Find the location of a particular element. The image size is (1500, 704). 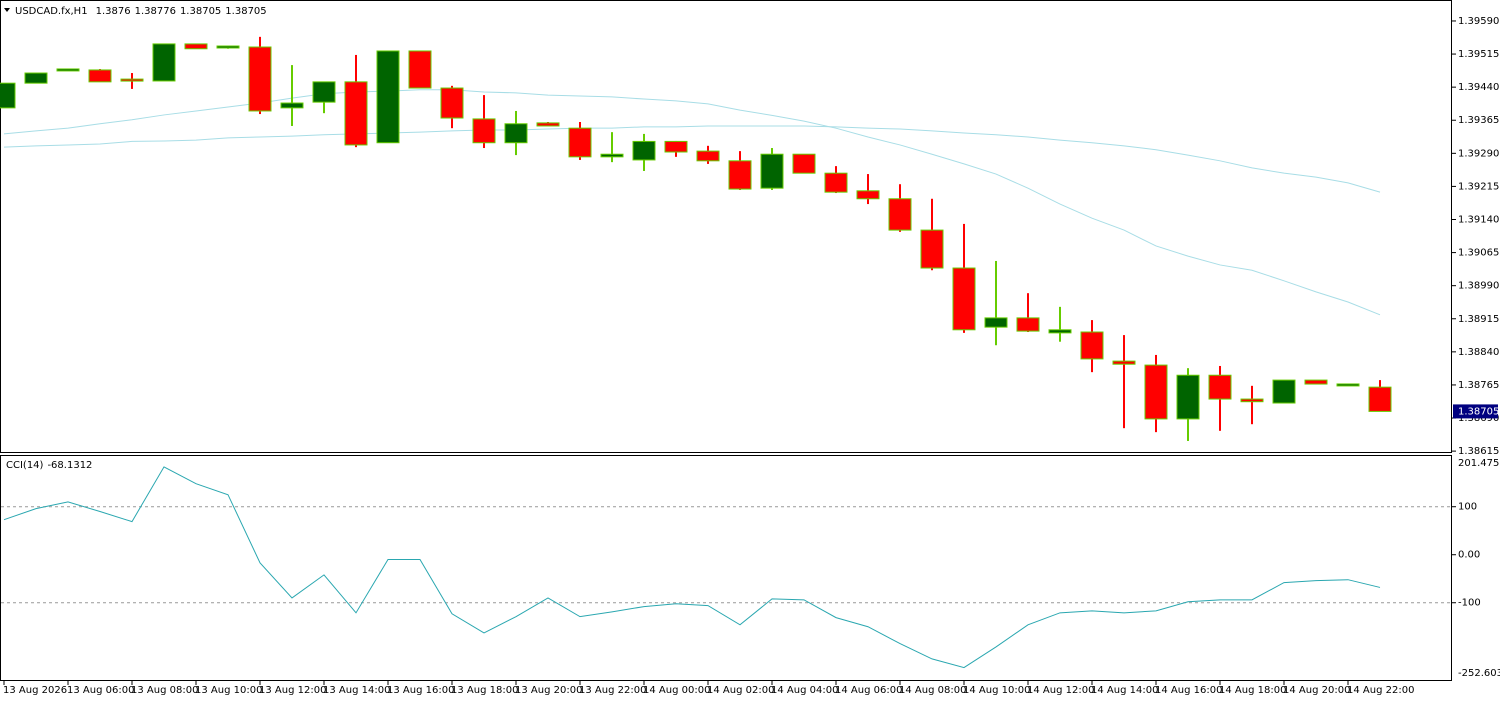

indicator-name: CCI(14) is located at coordinates (25, 465).